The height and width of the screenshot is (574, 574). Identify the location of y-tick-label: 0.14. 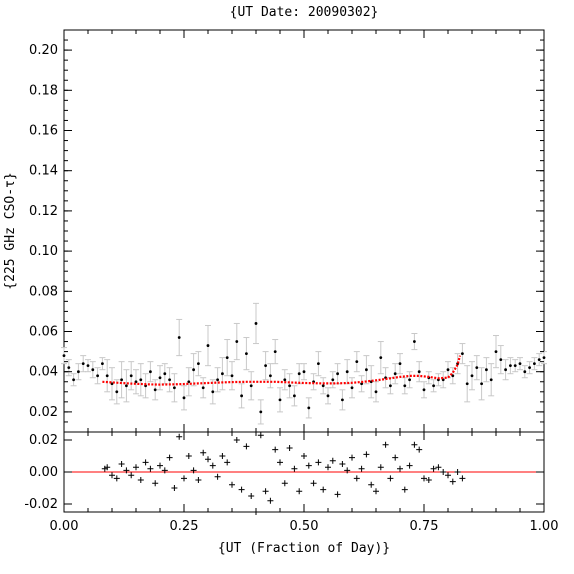
(43, 171).